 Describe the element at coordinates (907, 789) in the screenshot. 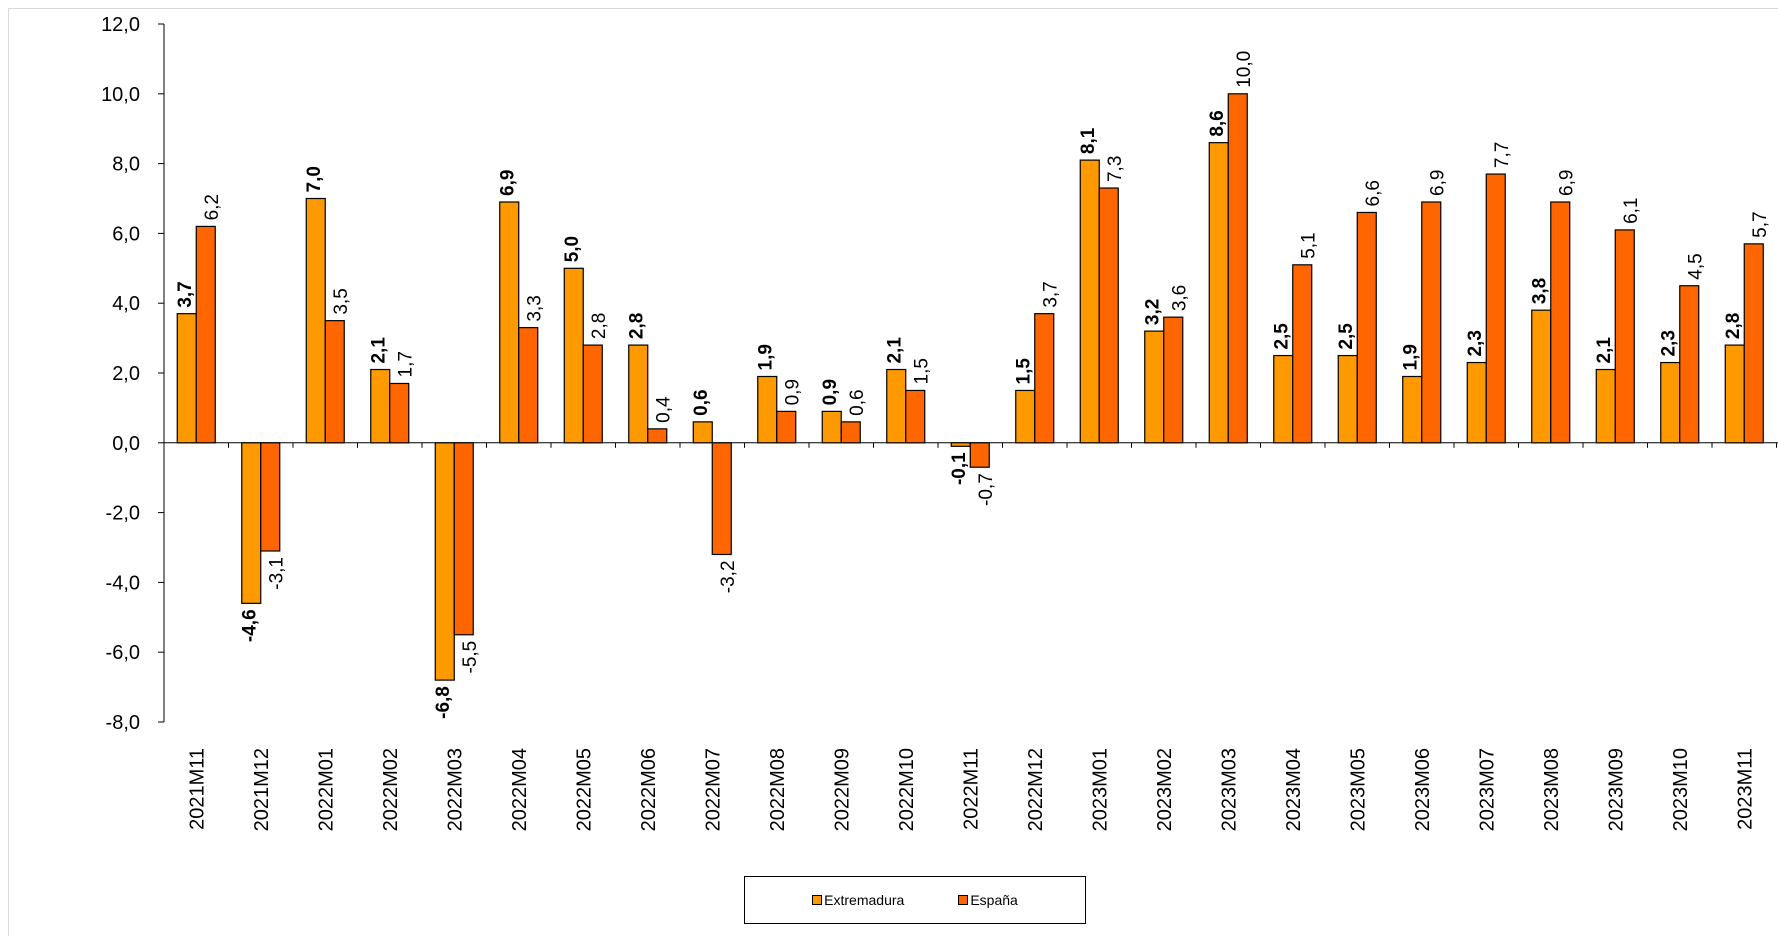

I see `category-label: 2022M10` at that location.